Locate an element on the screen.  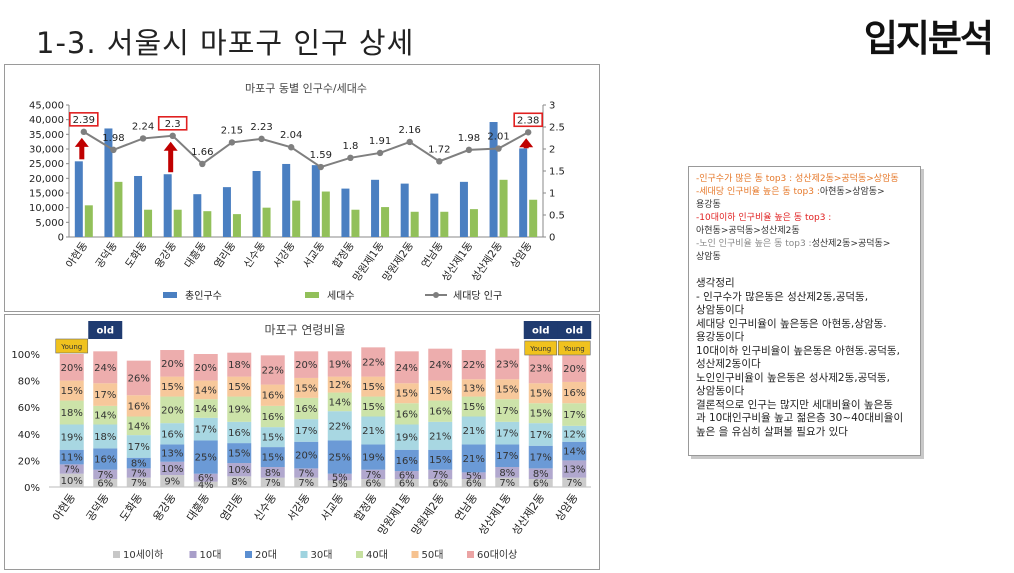
chart1-category-label: 서교동 is located at coordinates (314, 255).